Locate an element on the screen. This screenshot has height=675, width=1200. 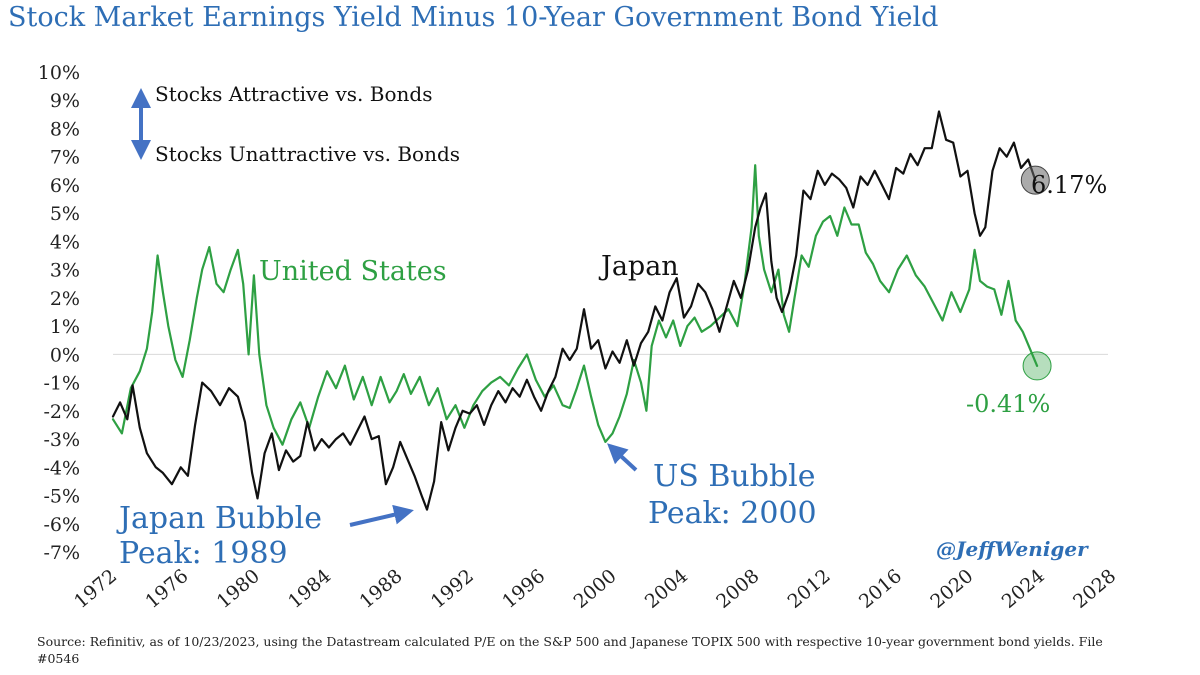
series-label-japan: Japan is located at coordinates (638, 266).